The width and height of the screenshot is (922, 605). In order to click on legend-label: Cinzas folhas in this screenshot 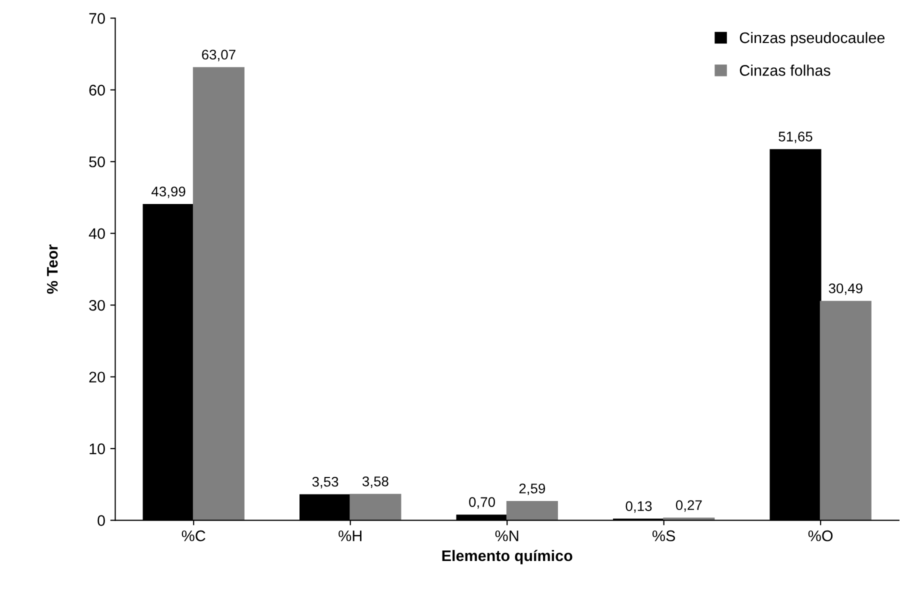, I will do `click(785, 70)`.